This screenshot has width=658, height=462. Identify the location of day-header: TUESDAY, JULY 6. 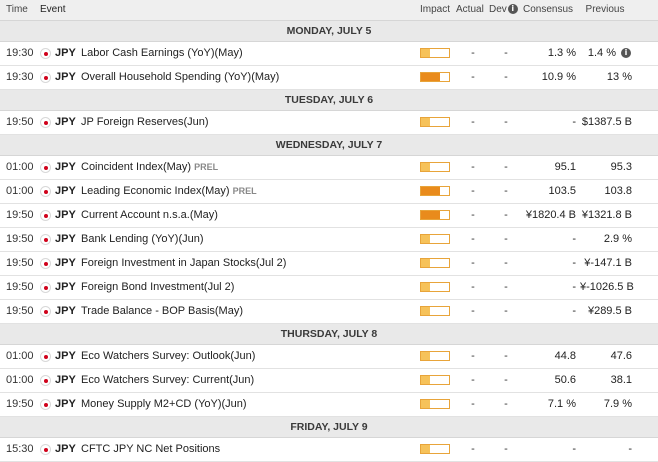
(329, 100).